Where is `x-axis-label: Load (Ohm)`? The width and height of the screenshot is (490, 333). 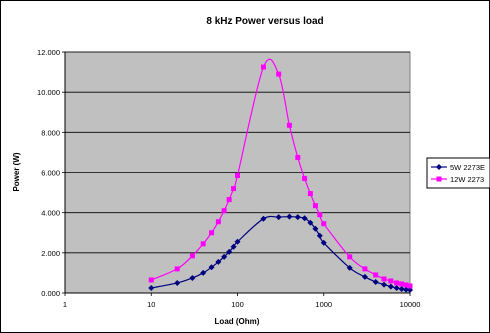
x-axis-label: Load (Ohm) is located at coordinates (237, 321).